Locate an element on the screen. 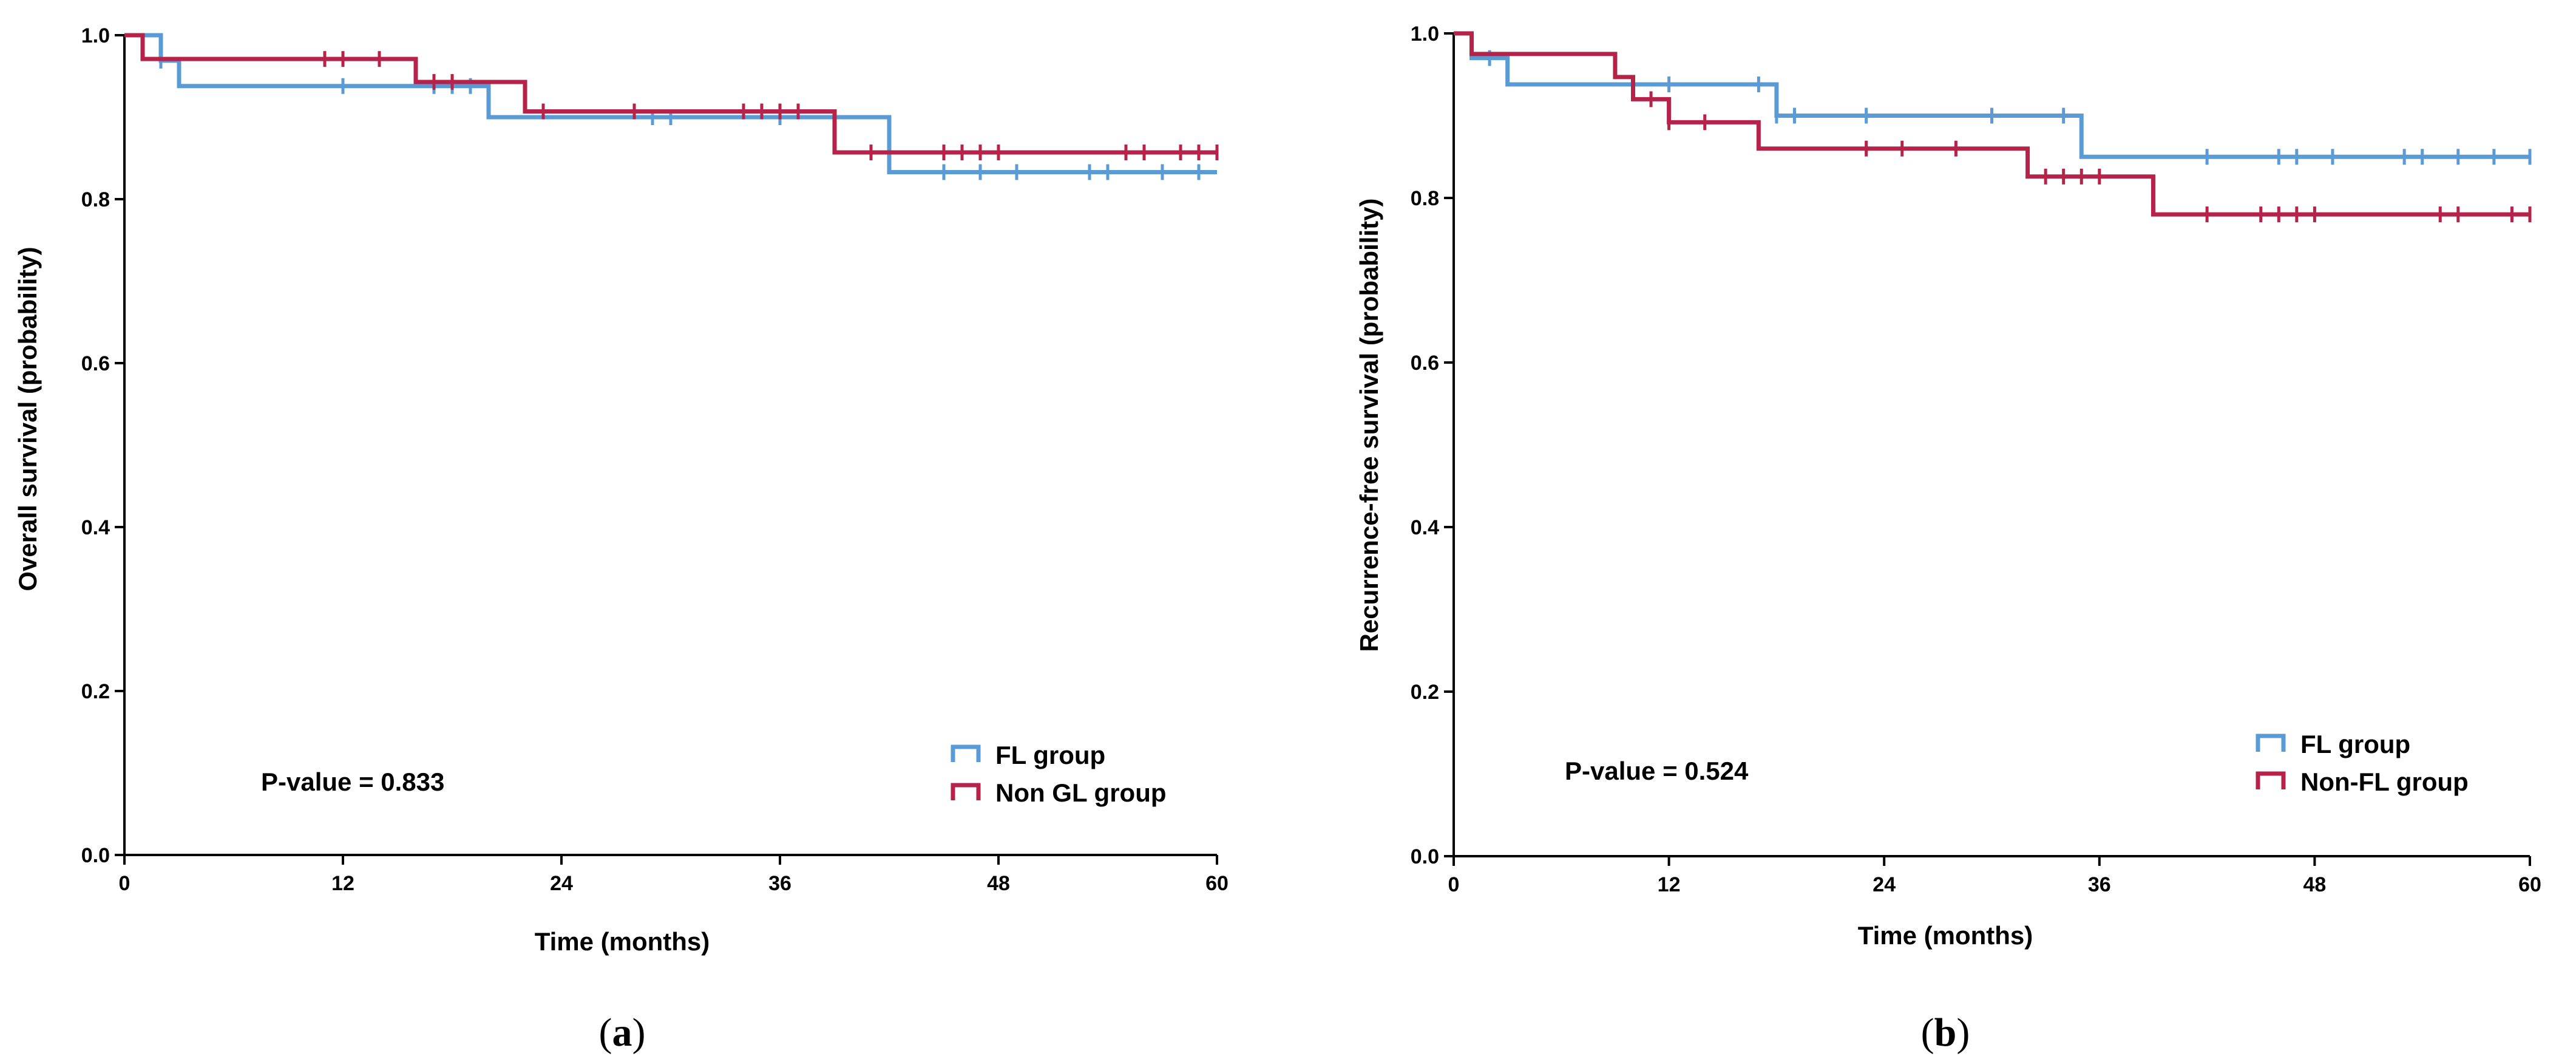  y-axis-title: Overall survival (probability) is located at coordinates (28, 419).